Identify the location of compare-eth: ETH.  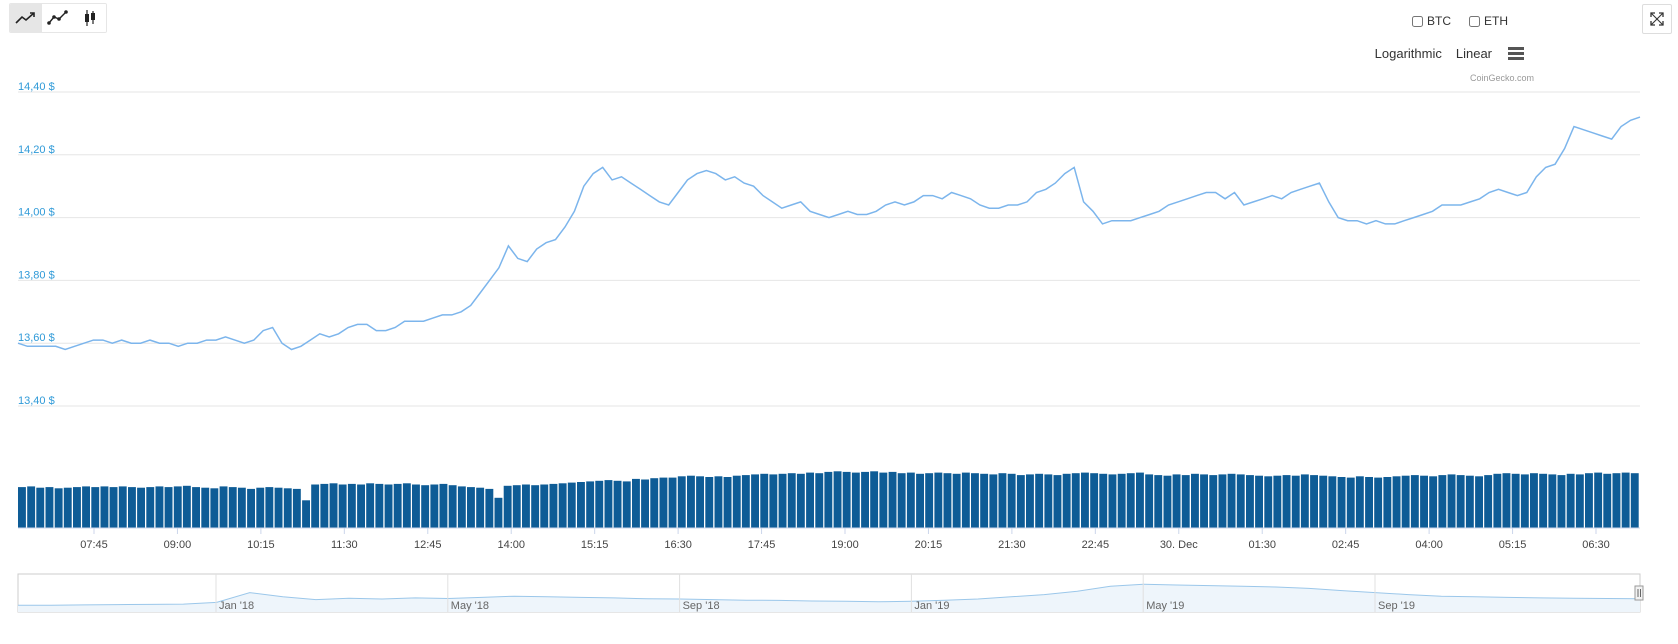
(1488, 21).